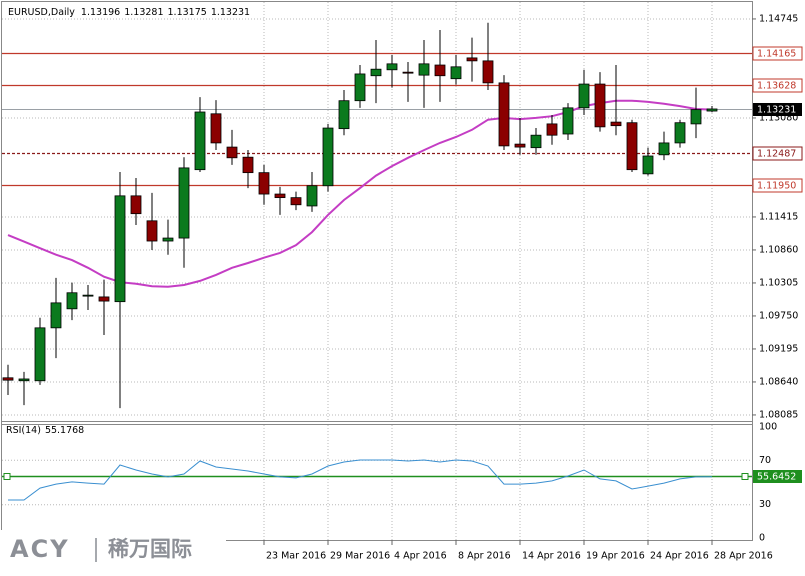 The image size is (805, 576). What do you see at coordinates (23, 430) in the screenshot?
I see `rsi-title: RSI(14)` at bounding box center [23, 430].